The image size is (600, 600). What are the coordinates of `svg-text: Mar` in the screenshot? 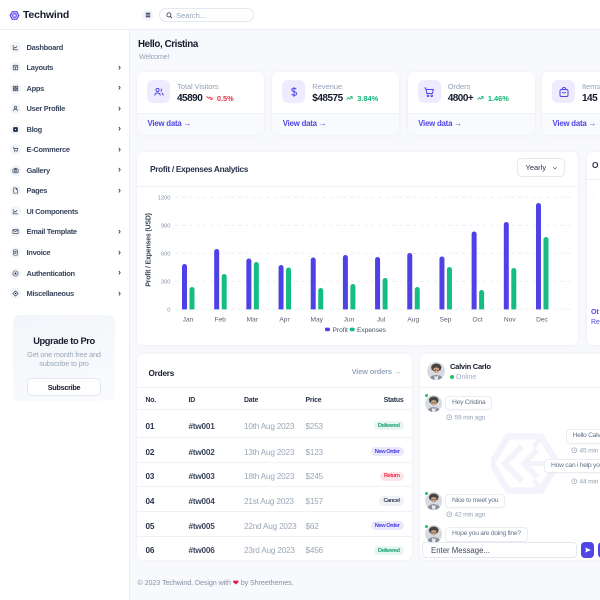 It's located at (253, 320).